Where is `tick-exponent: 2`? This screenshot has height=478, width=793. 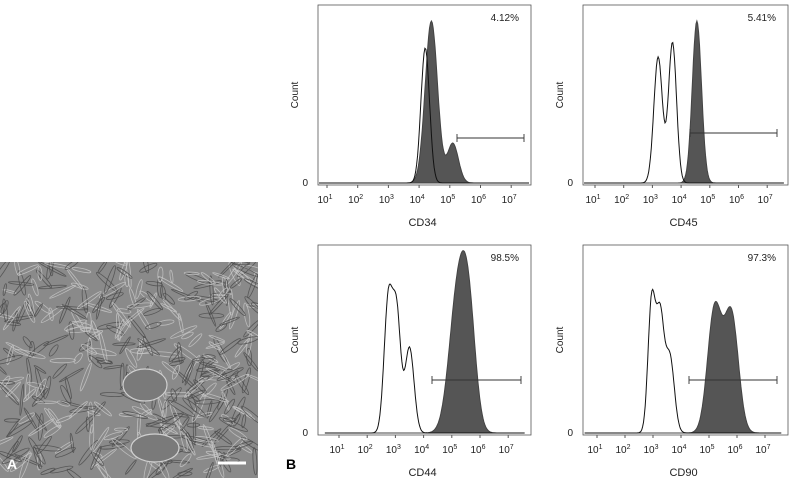 tick-exponent: 2 is located at coordinates (371, 447).